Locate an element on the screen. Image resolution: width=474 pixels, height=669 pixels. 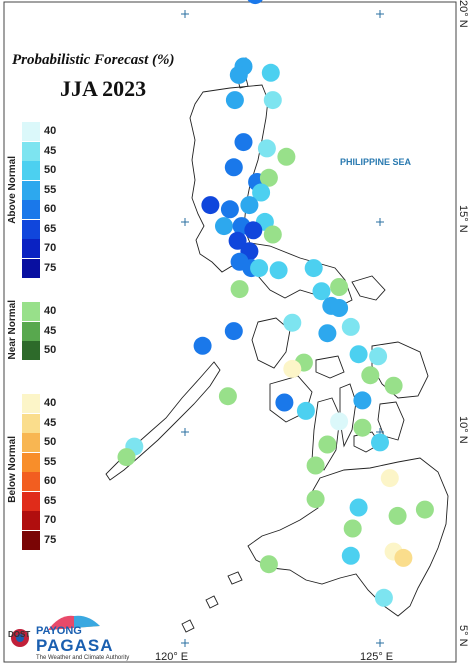
logo-tagline: The Weather and Climate Authority is located at coordinates (83, 658).